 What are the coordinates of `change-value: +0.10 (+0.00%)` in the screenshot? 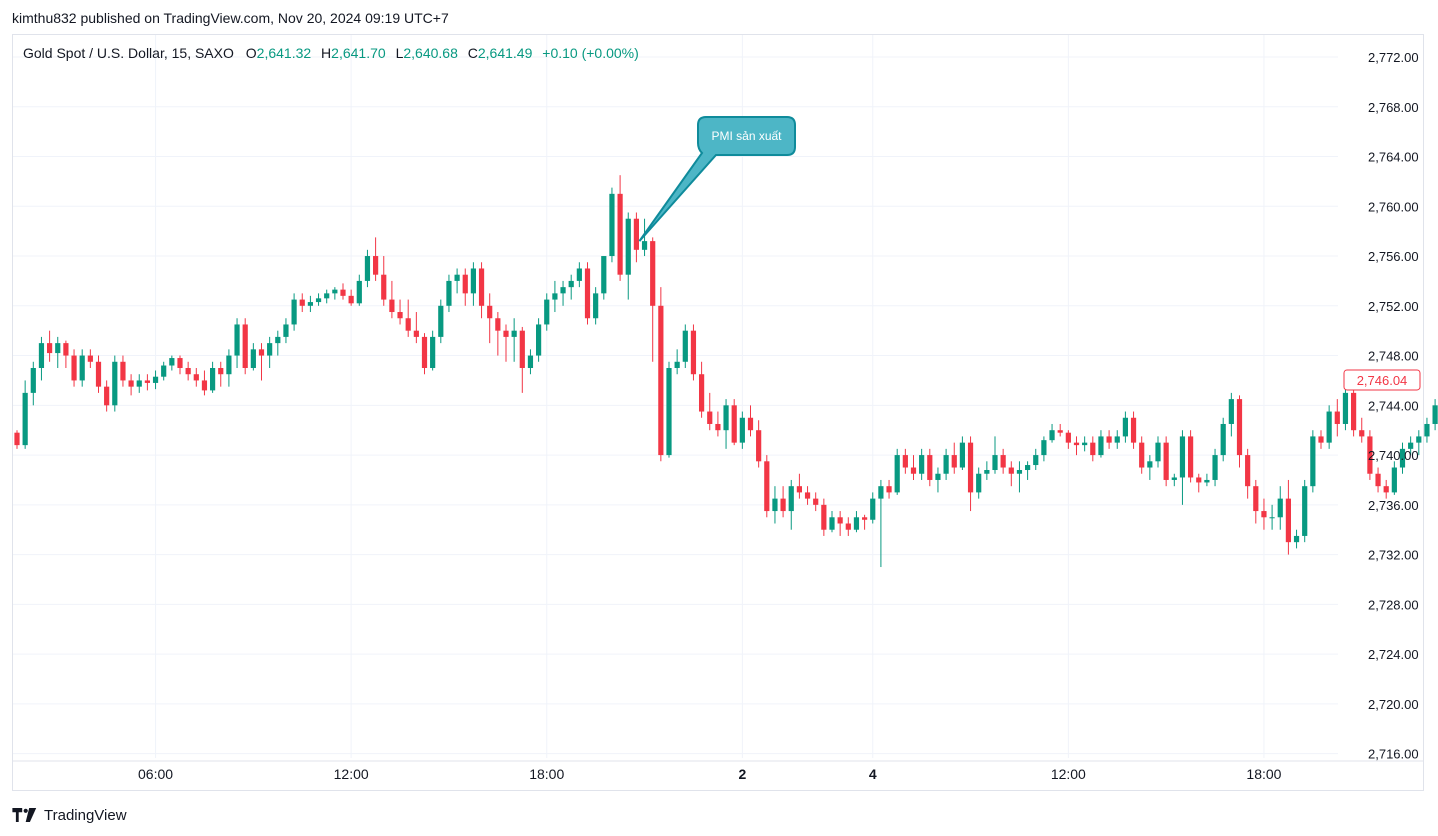 It's located at (590, 53).